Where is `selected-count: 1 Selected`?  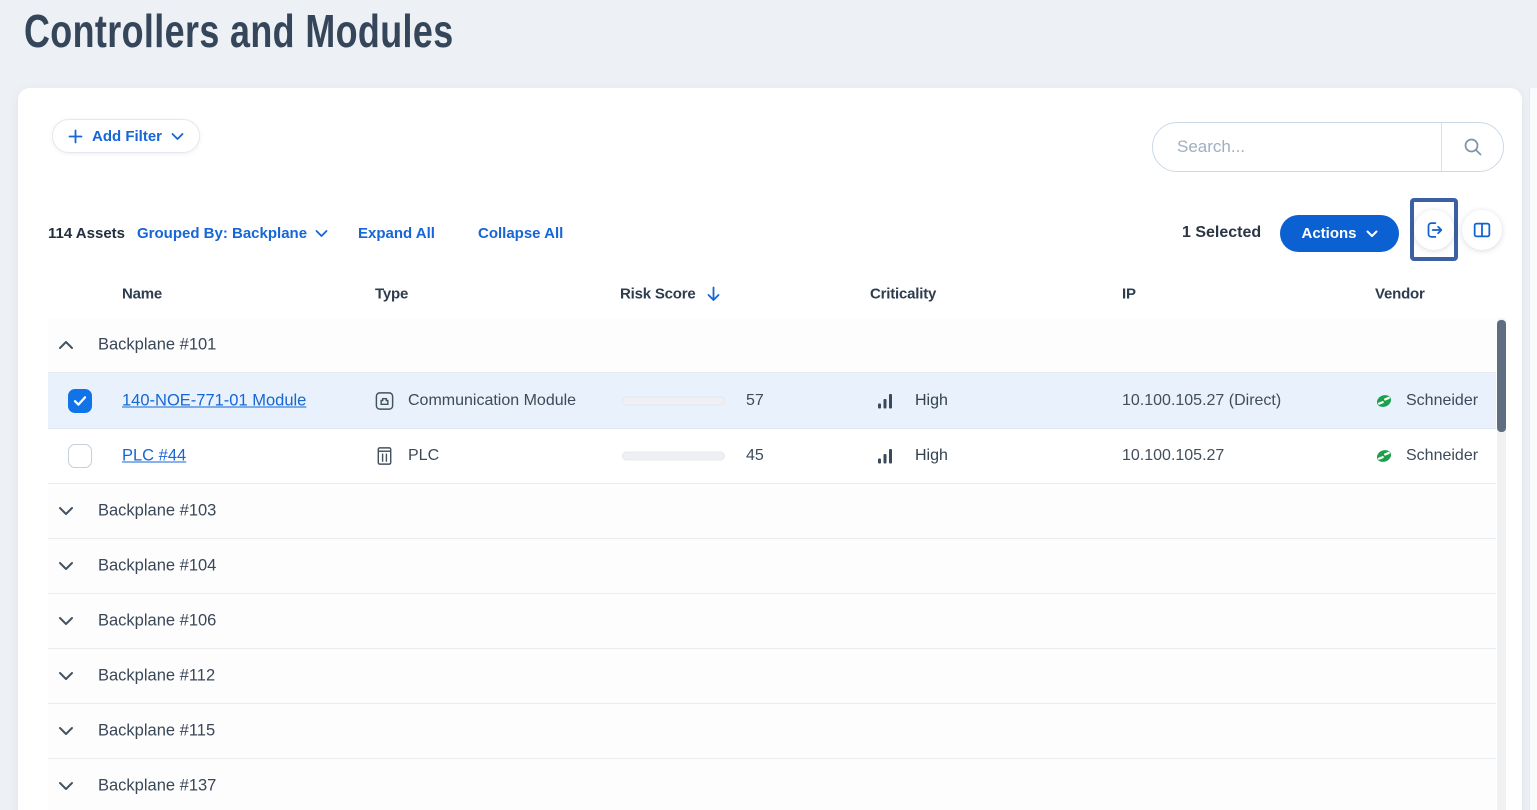 selected-count: 1 Selected is located at coordinates (1222, 232).